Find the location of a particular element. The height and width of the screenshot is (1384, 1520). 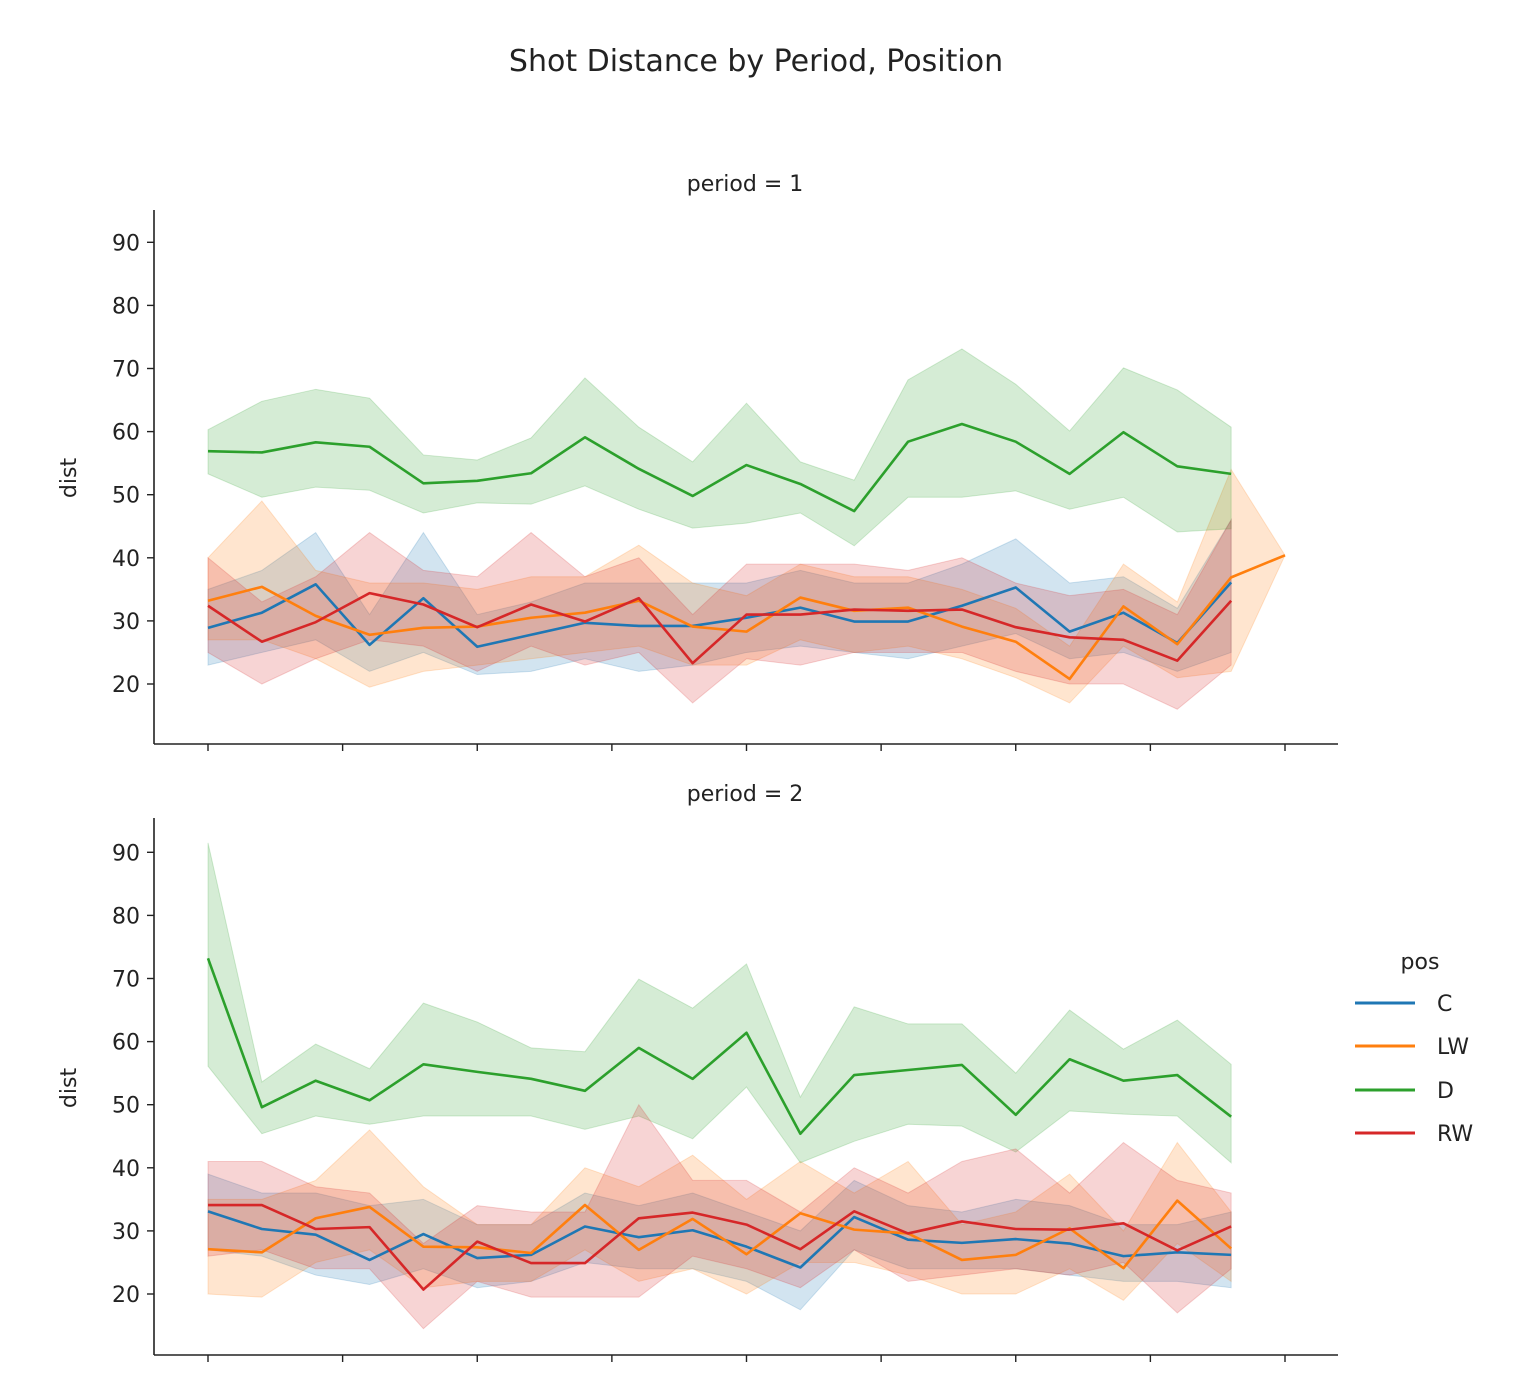

legend-entry-lw: LW is located at coordinates (1412, 1047).